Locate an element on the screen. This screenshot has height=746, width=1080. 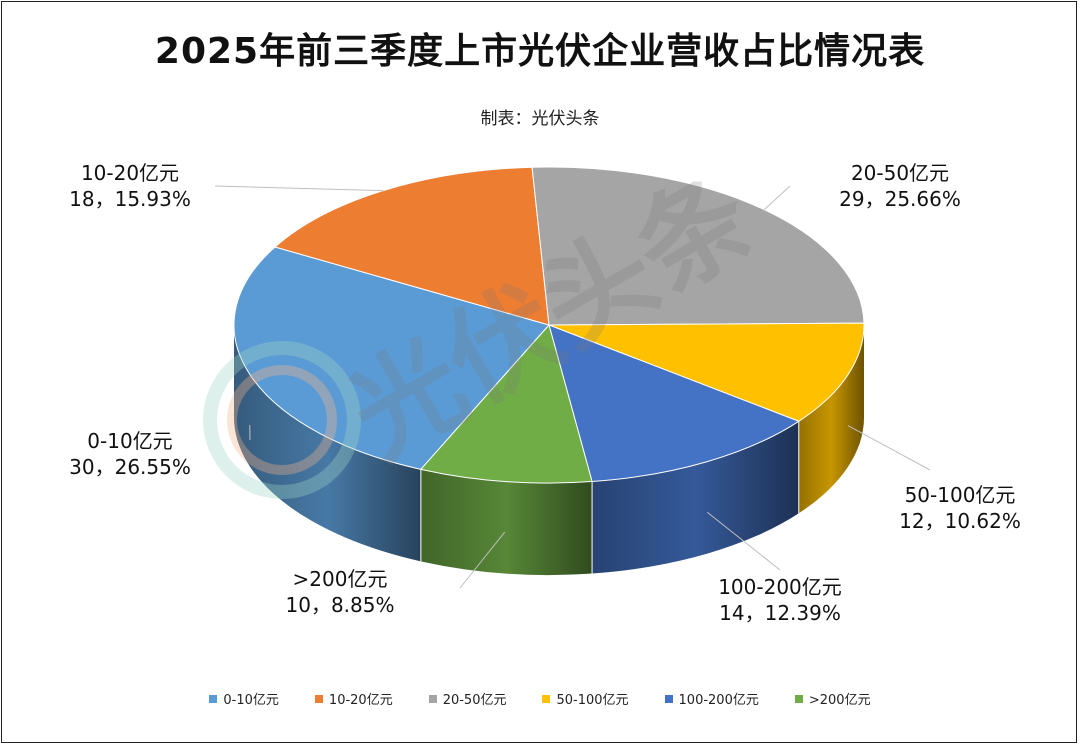
data-label-over-200: >200亿元 10，8.85% is located at coordinates (340, 592).